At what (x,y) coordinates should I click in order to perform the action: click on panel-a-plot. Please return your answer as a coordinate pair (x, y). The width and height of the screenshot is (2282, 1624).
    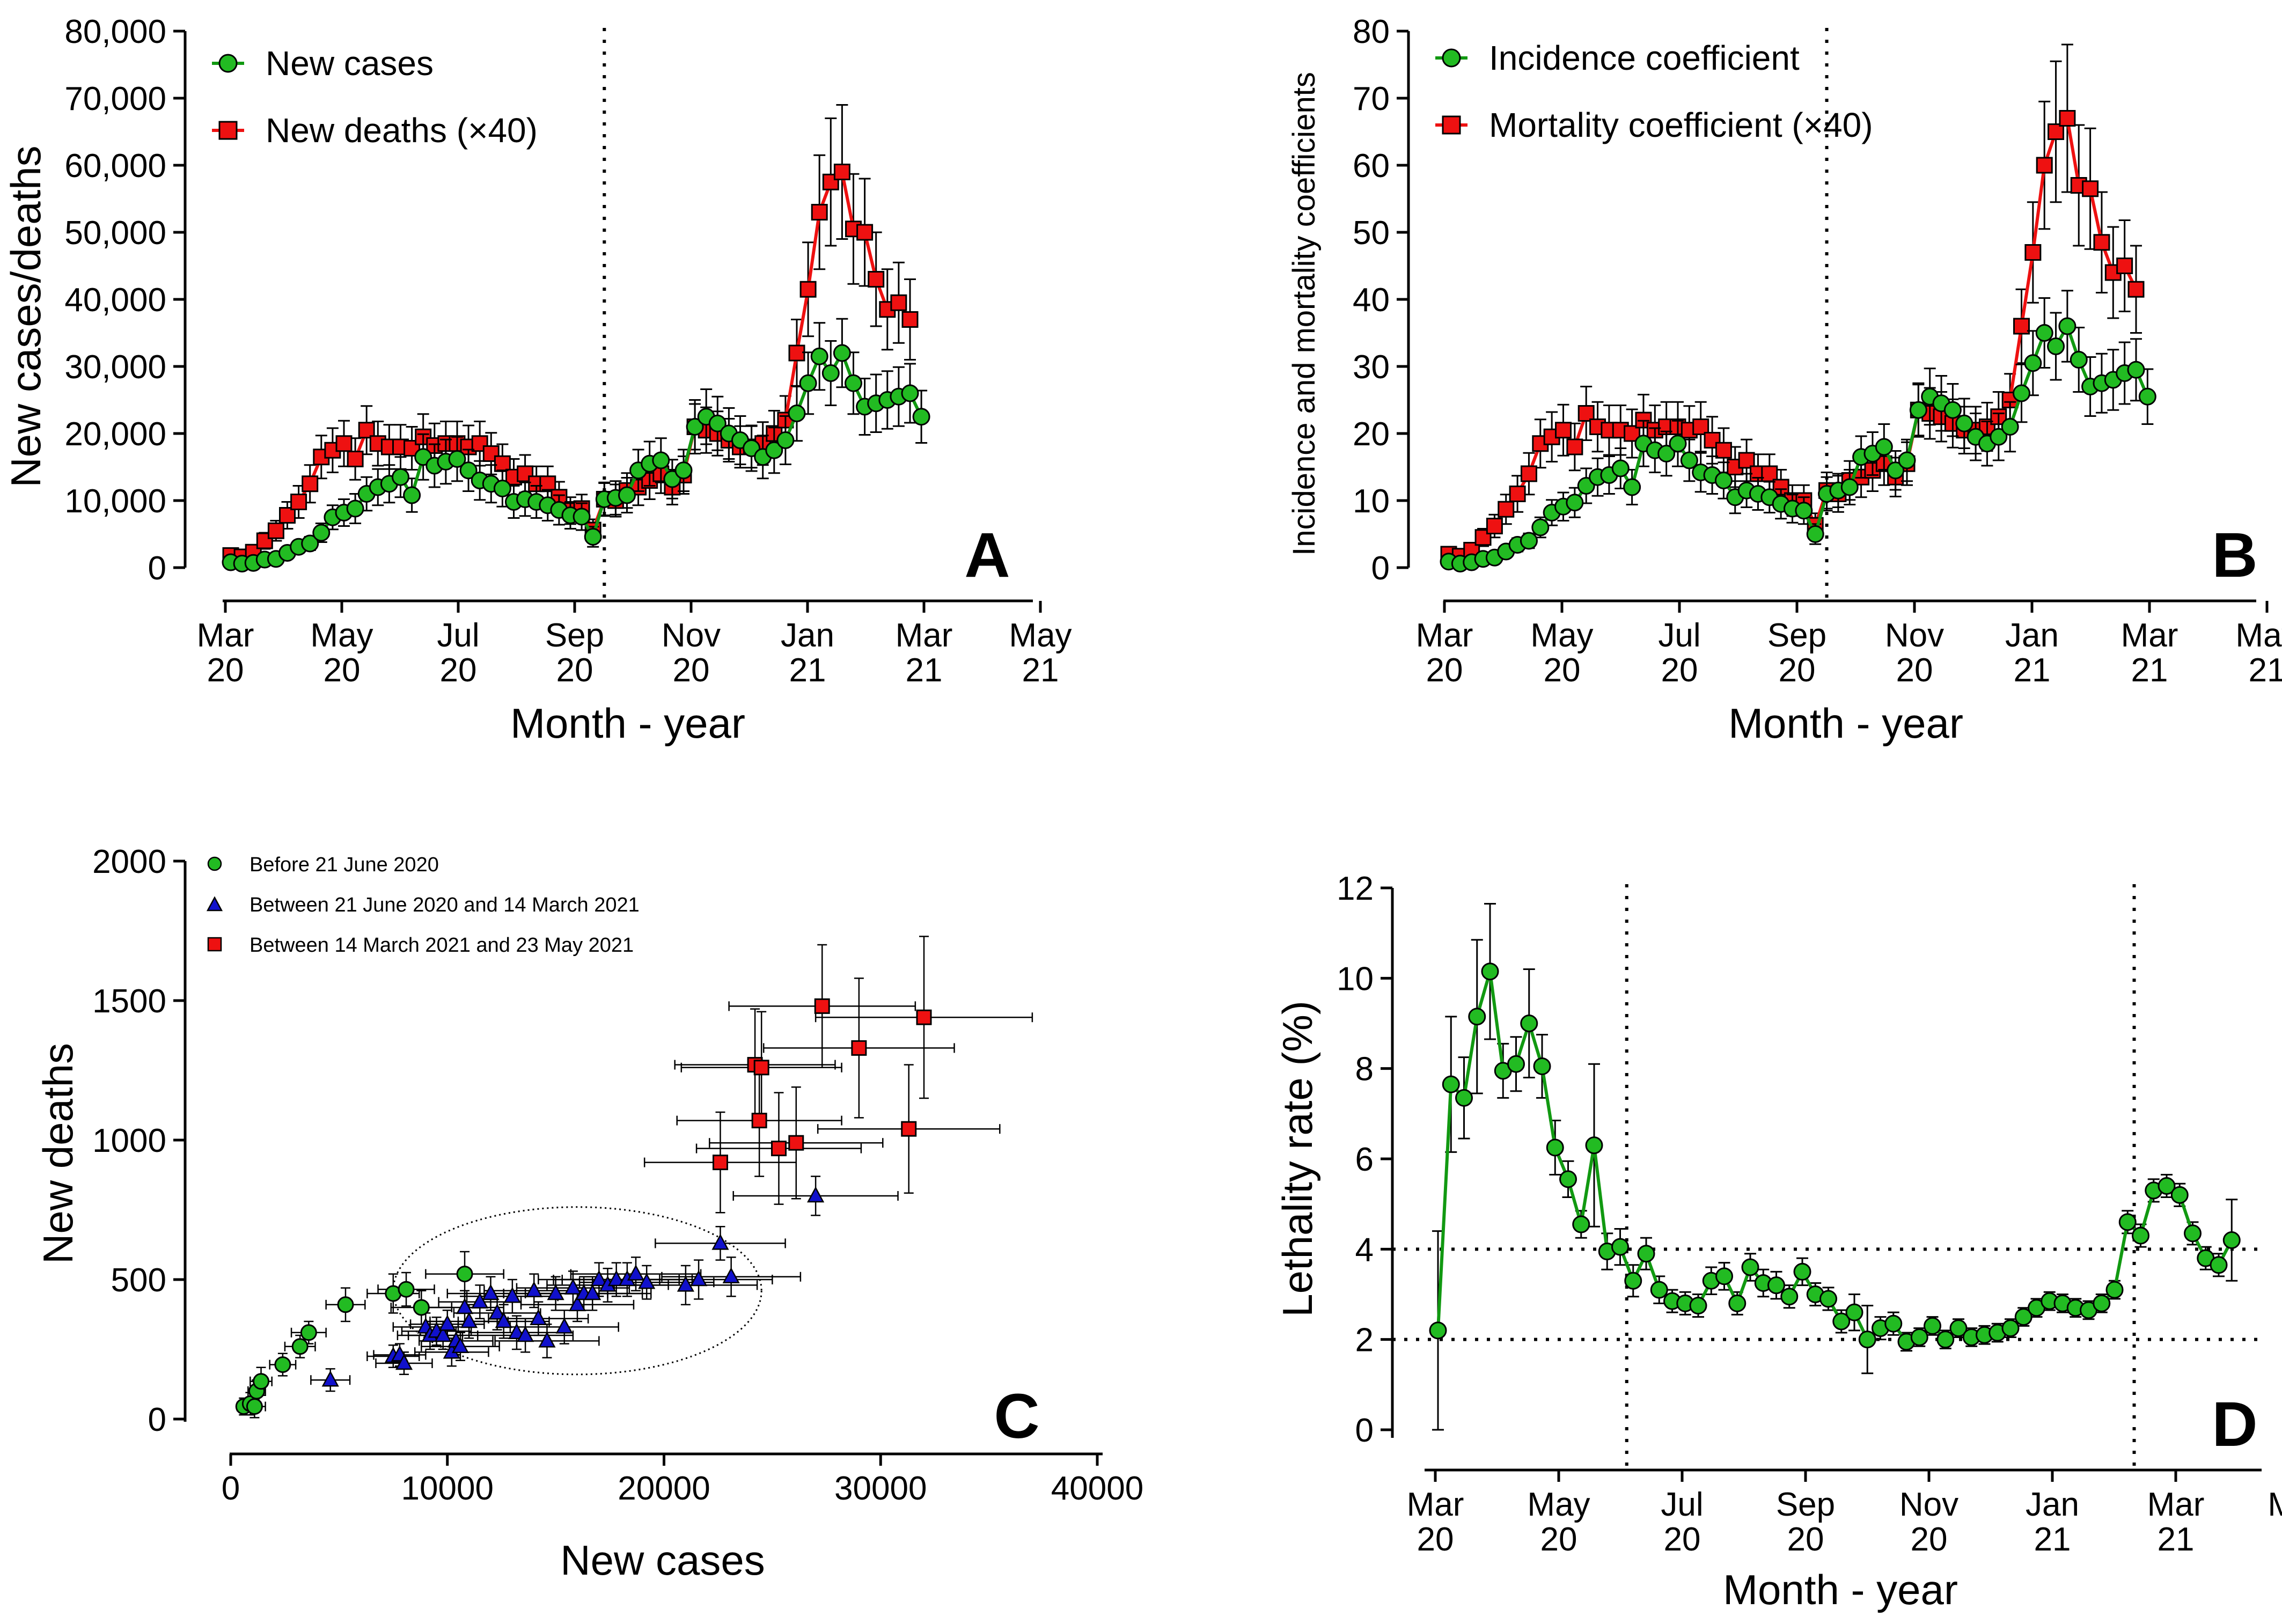
    Looking at the image, I should click on (576, 338).